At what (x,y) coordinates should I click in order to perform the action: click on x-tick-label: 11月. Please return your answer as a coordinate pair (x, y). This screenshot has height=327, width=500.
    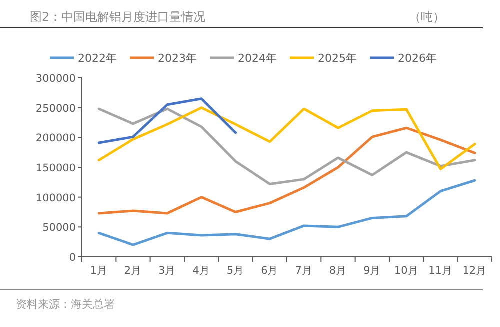
    Looking at the image, I should click on (440, 271).